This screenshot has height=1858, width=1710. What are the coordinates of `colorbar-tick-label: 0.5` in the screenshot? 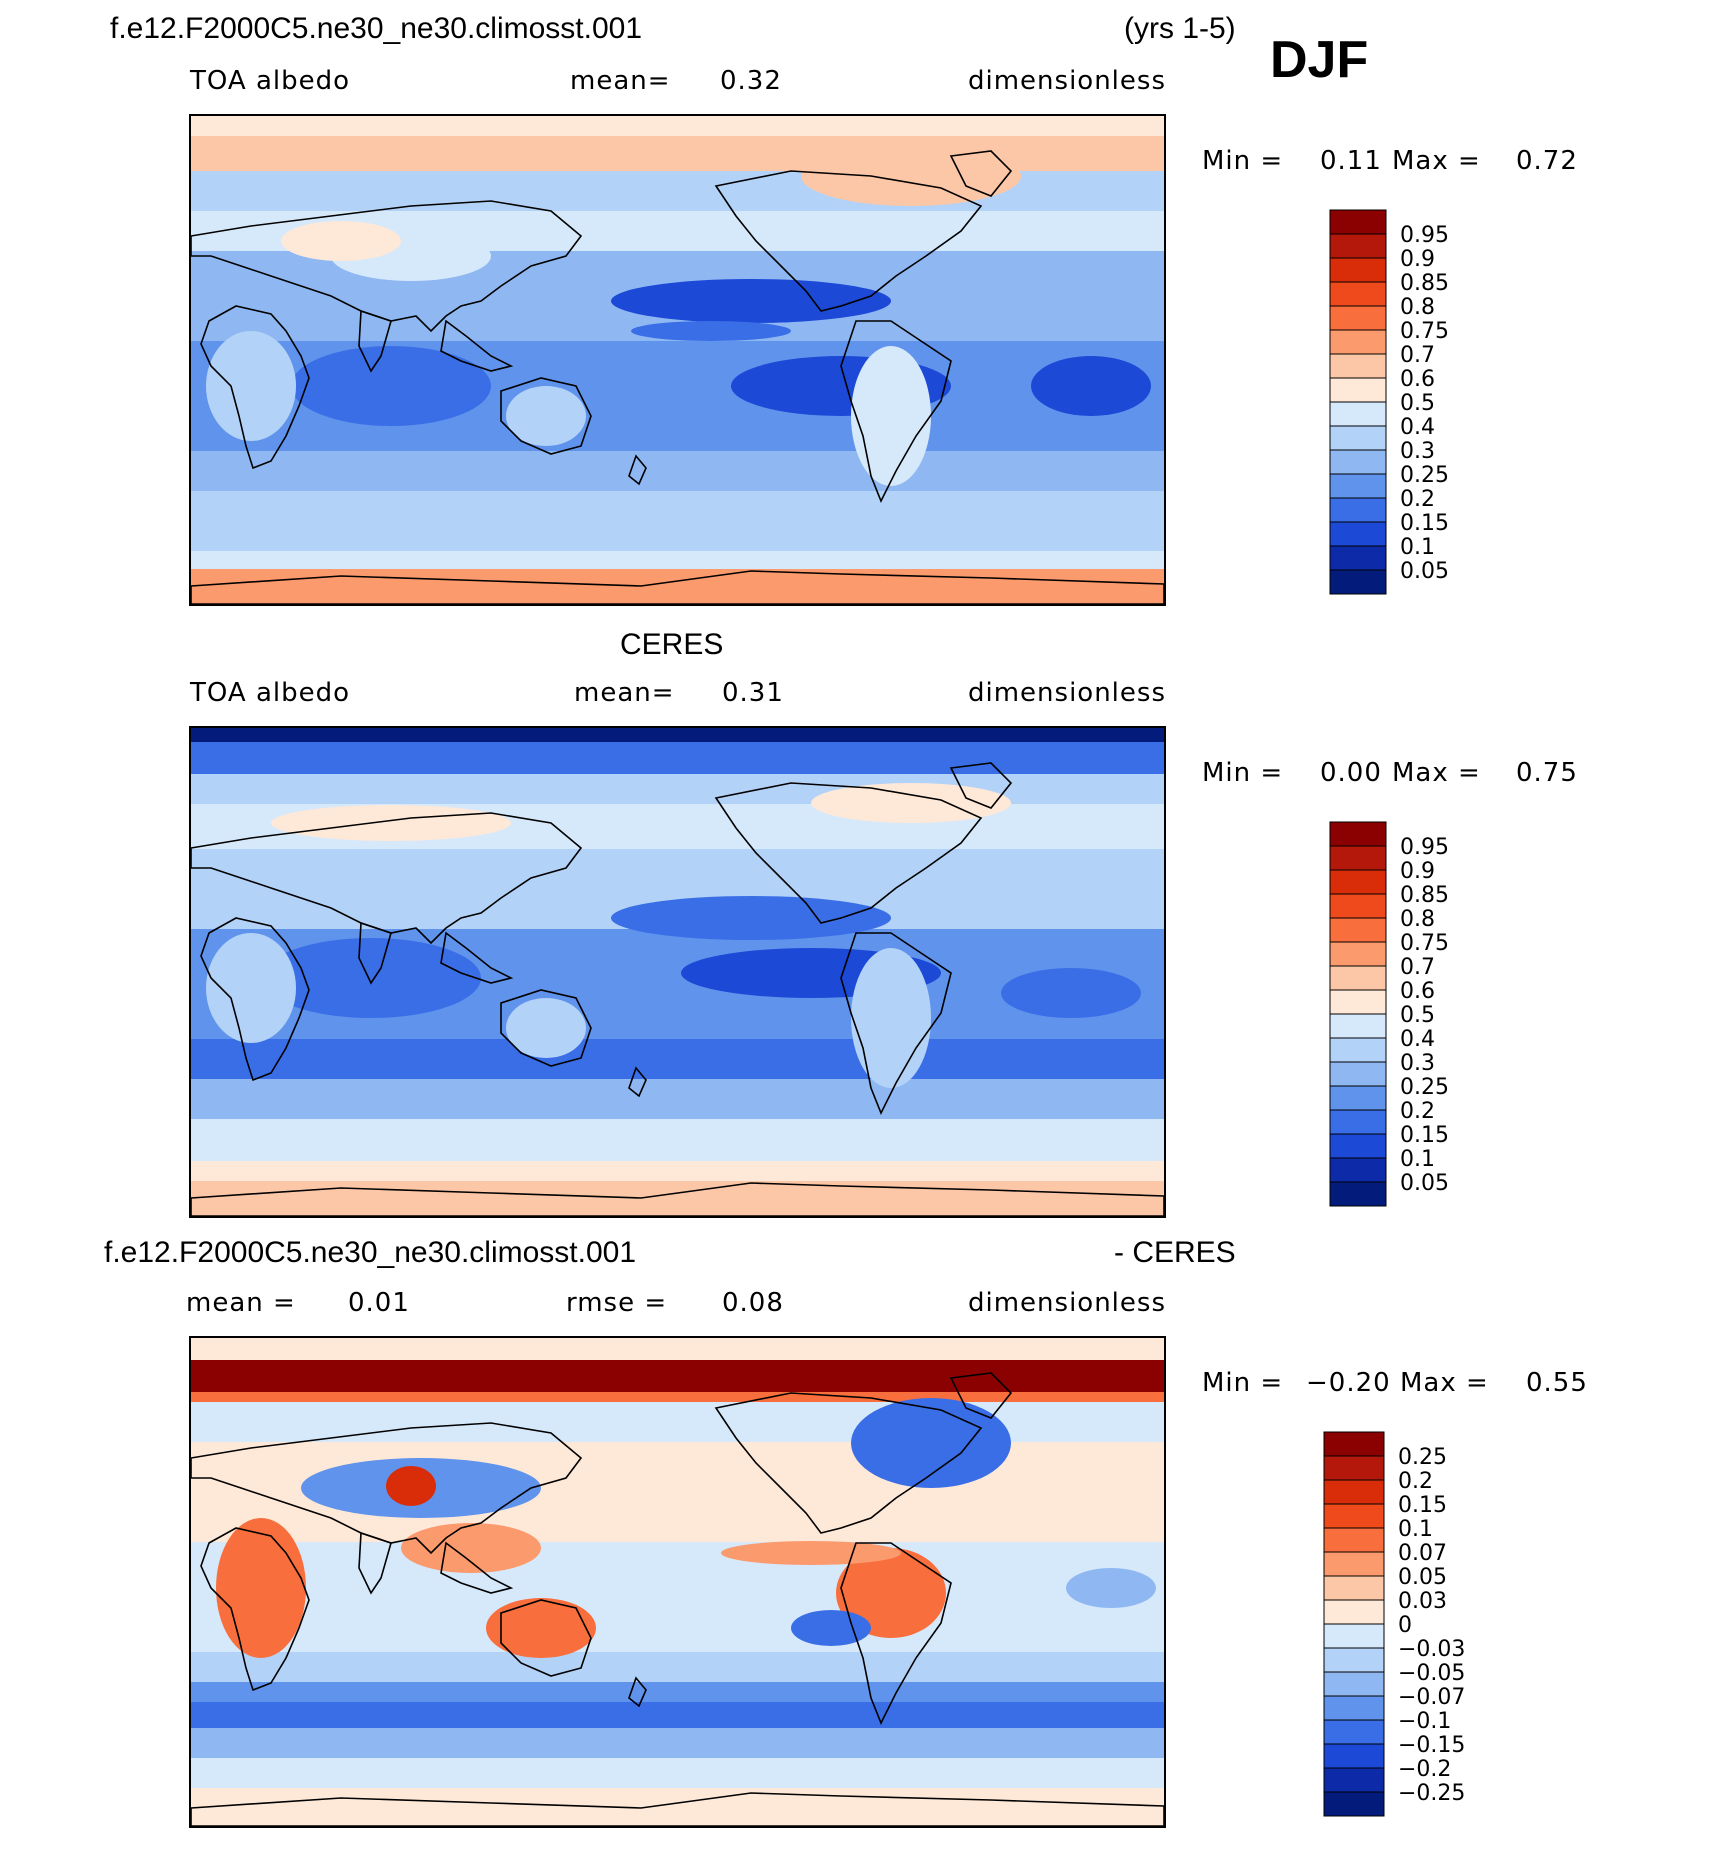 It's located at (1417, 403).